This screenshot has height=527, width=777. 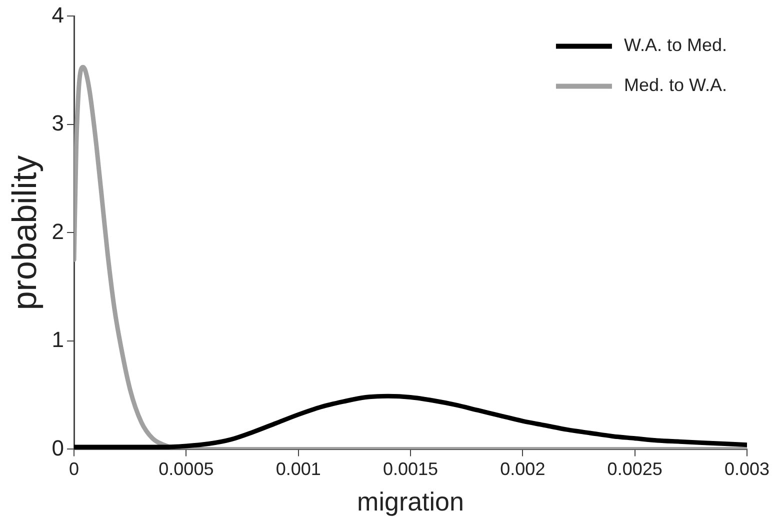 I want to click on y-axis-title: probability, so click(x=25, y=232).